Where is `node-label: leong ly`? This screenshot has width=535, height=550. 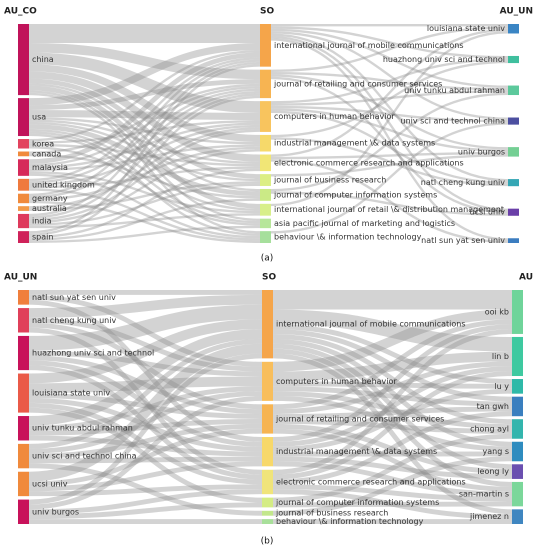 node-label: leong ly is located at coordinates (493, 471).